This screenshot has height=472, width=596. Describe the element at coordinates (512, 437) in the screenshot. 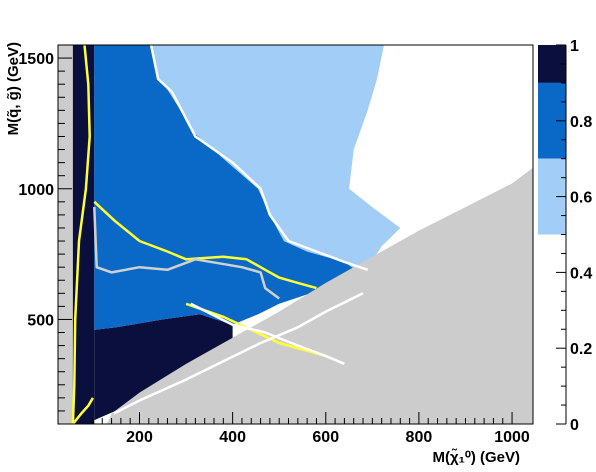

I see `x-tick-label-4: 1000` at that location.